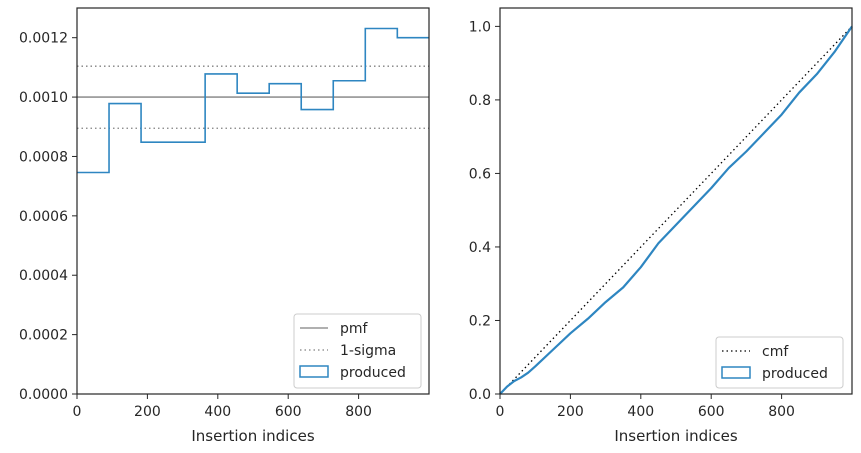 This screenshot has width=861, height=453. What do you see at coordinates (480, 395) in the screenshot?
I see `right-y-tick-label: 0.0` at bounding box center [480, 395].